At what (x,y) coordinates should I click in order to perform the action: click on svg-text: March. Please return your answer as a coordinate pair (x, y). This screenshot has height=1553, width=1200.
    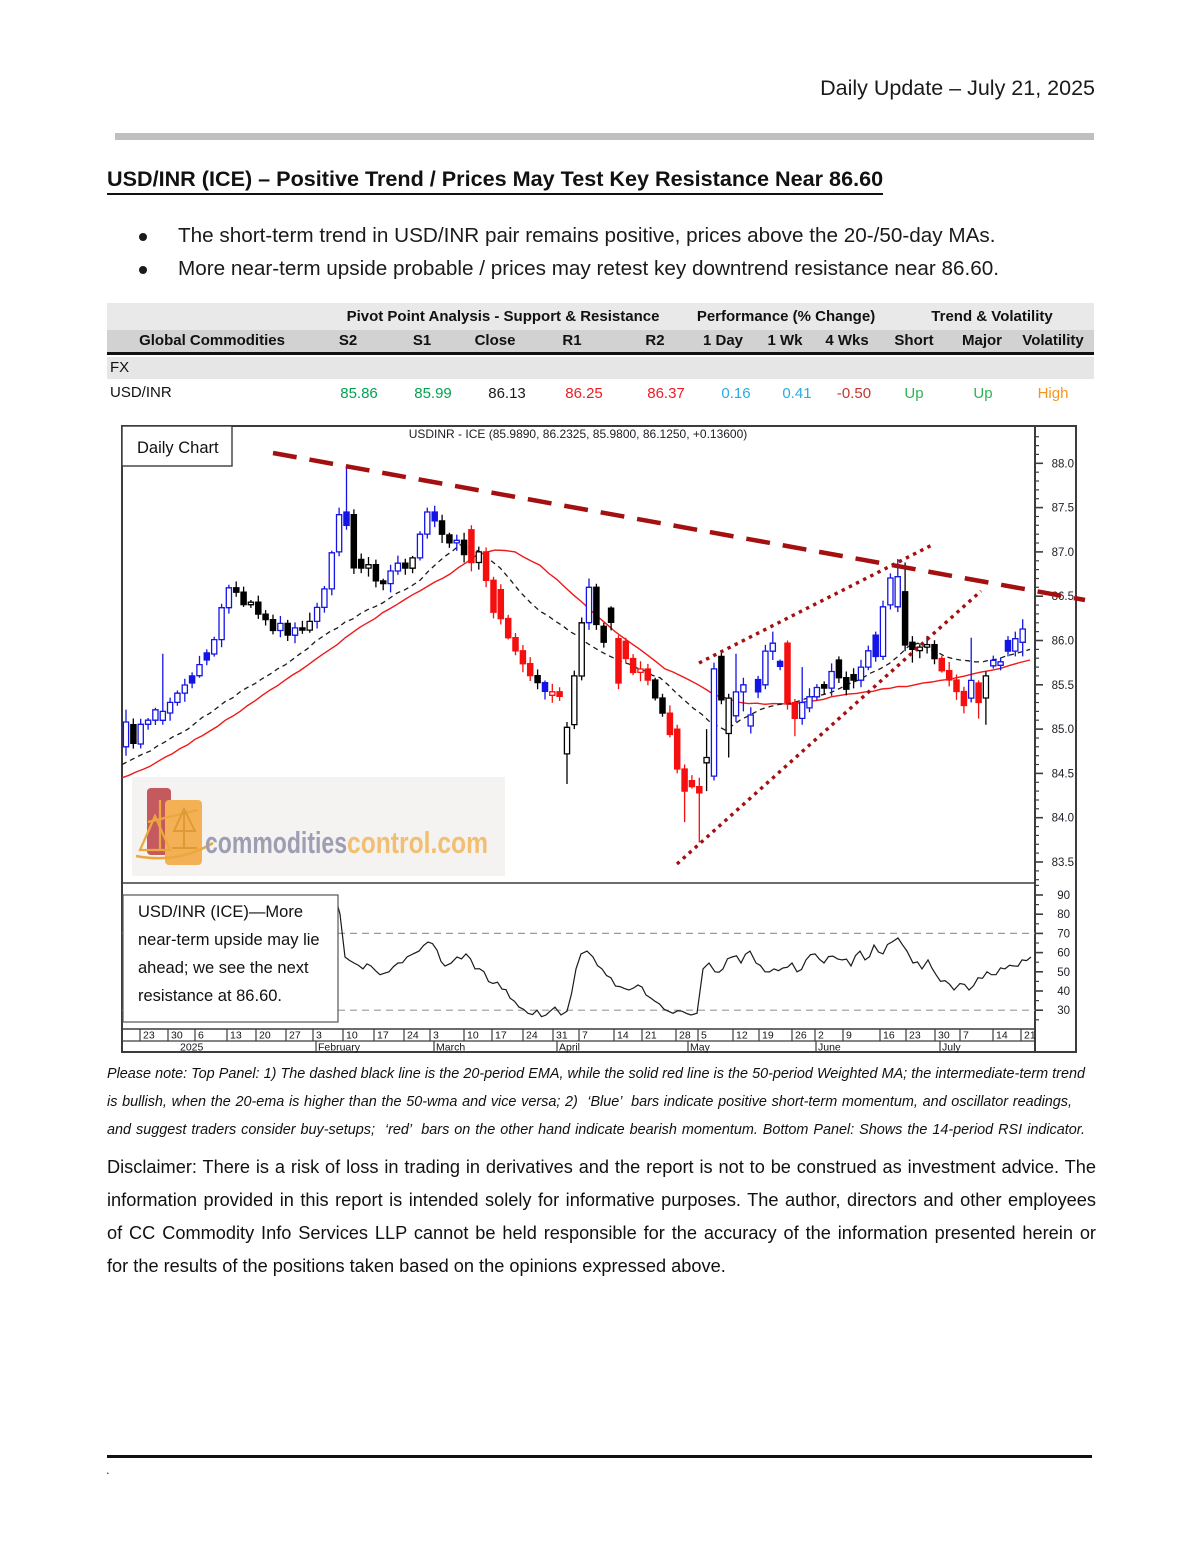
    Looking at the image, I should click on (450, 1048).